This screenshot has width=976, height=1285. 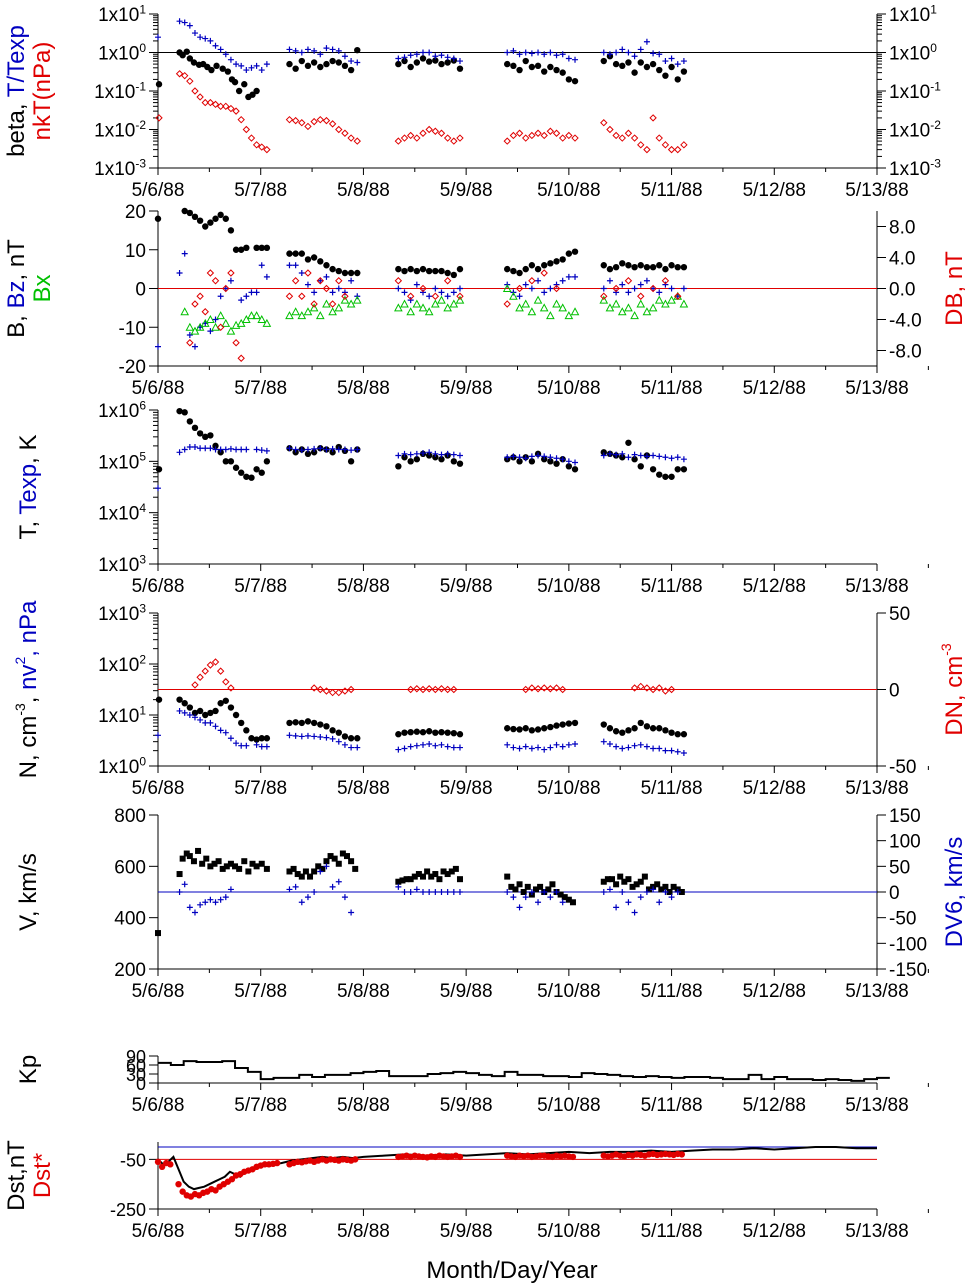 I want to click on tick-exponent: 4, so click(x=142, y=508).